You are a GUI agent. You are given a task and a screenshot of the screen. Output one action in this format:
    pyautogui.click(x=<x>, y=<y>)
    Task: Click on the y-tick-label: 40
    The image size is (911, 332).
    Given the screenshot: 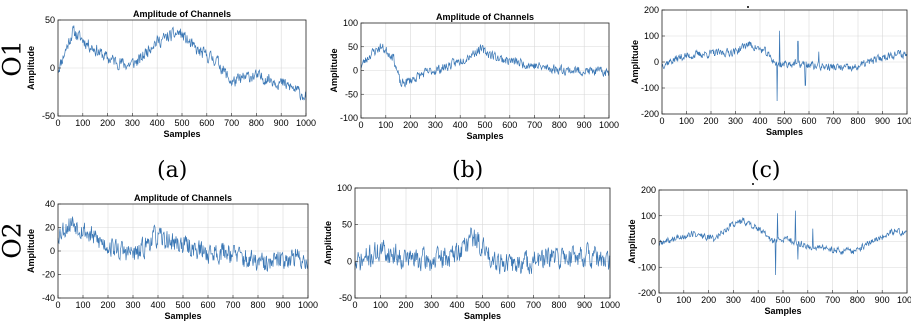 What is the action you would take?
    pyautogui.click(x=50, y=204)
    